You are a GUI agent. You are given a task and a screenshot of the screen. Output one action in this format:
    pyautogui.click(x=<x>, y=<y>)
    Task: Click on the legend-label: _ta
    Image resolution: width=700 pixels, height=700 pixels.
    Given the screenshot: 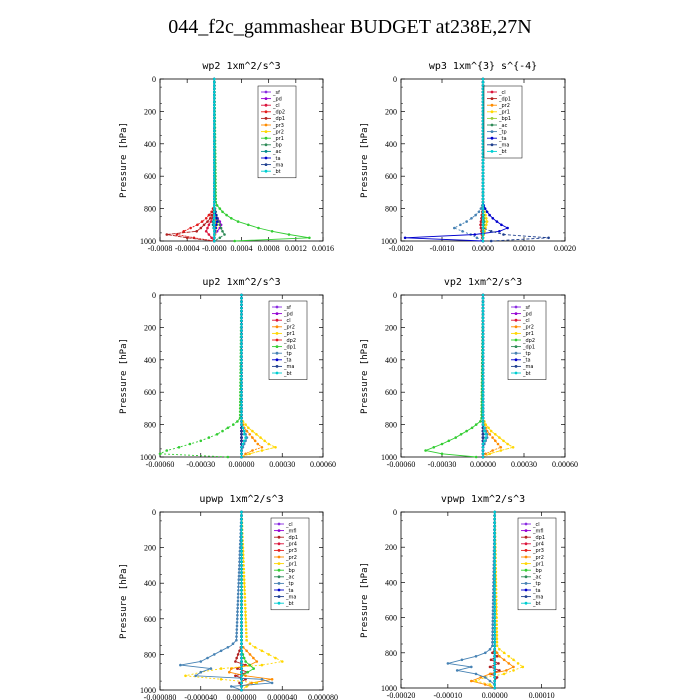 What is the action you would take?
    pyautogui.click(x=276, y=159)
    